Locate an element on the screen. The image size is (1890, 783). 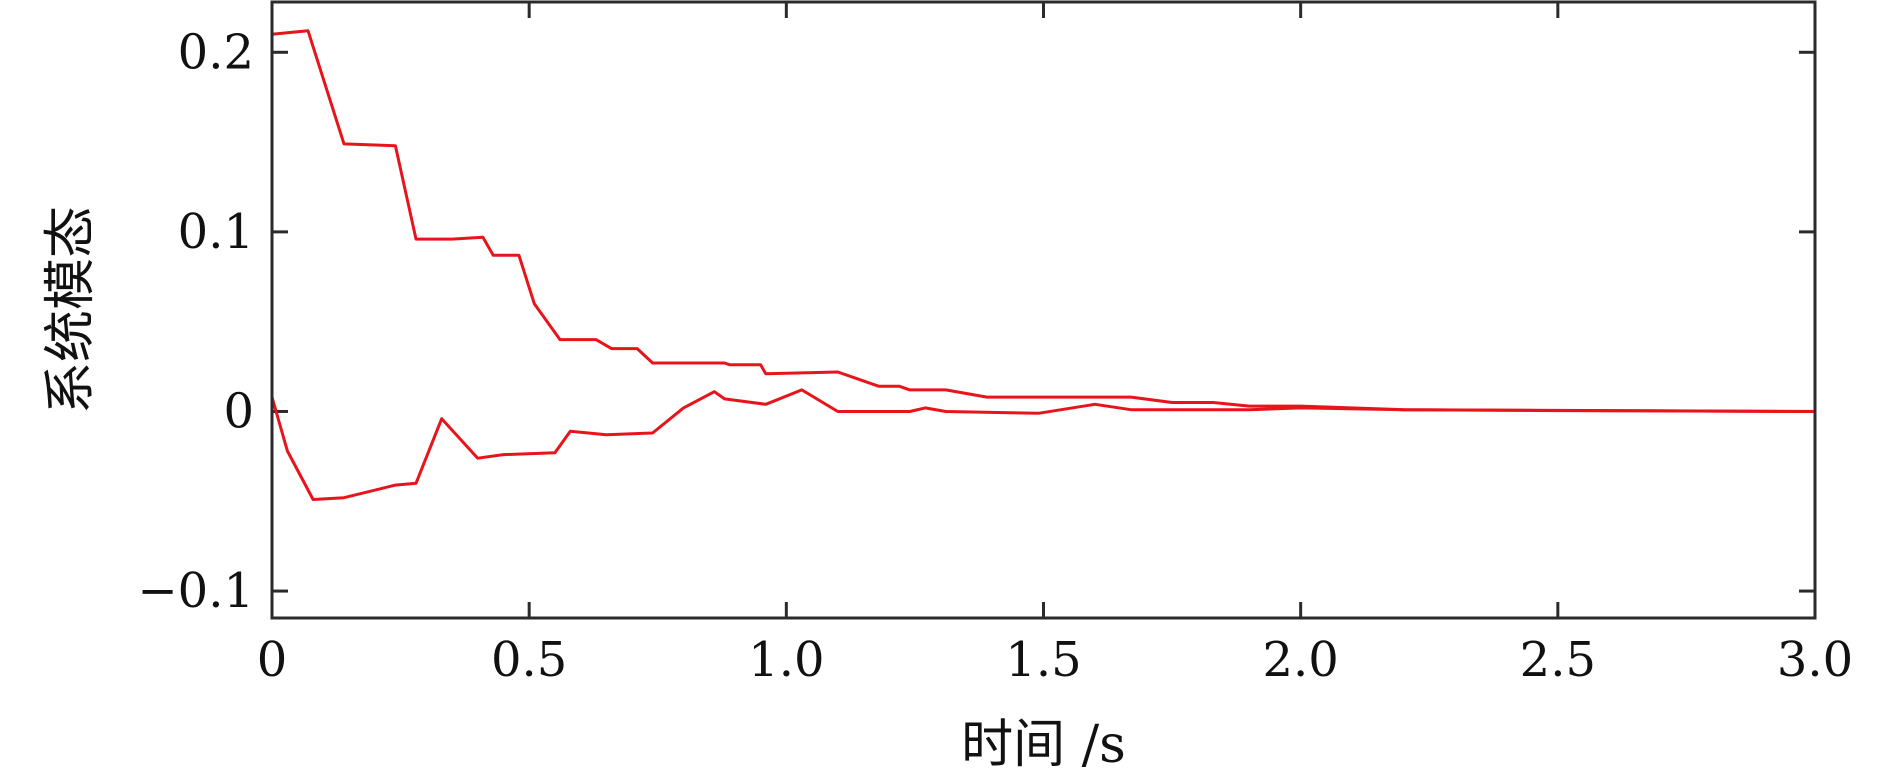
y-tick-label: 0.1 is located at coordinates (216, 232).